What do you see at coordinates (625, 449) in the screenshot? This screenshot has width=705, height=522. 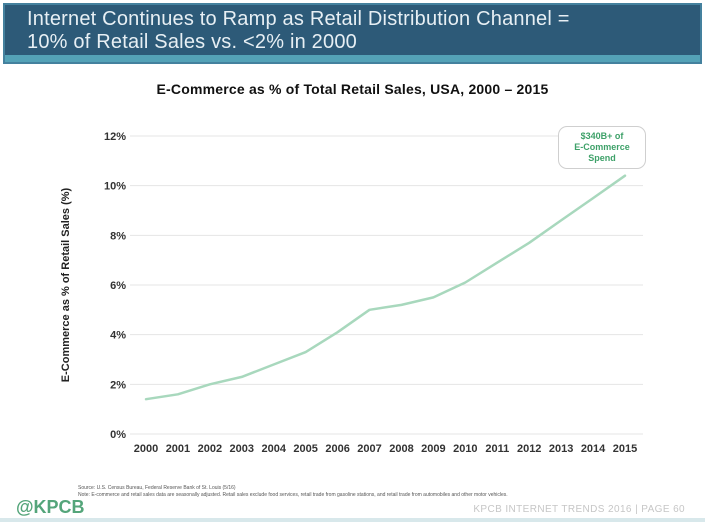 I see `x-tick-label: 2015` at bounding box center [625, 449].